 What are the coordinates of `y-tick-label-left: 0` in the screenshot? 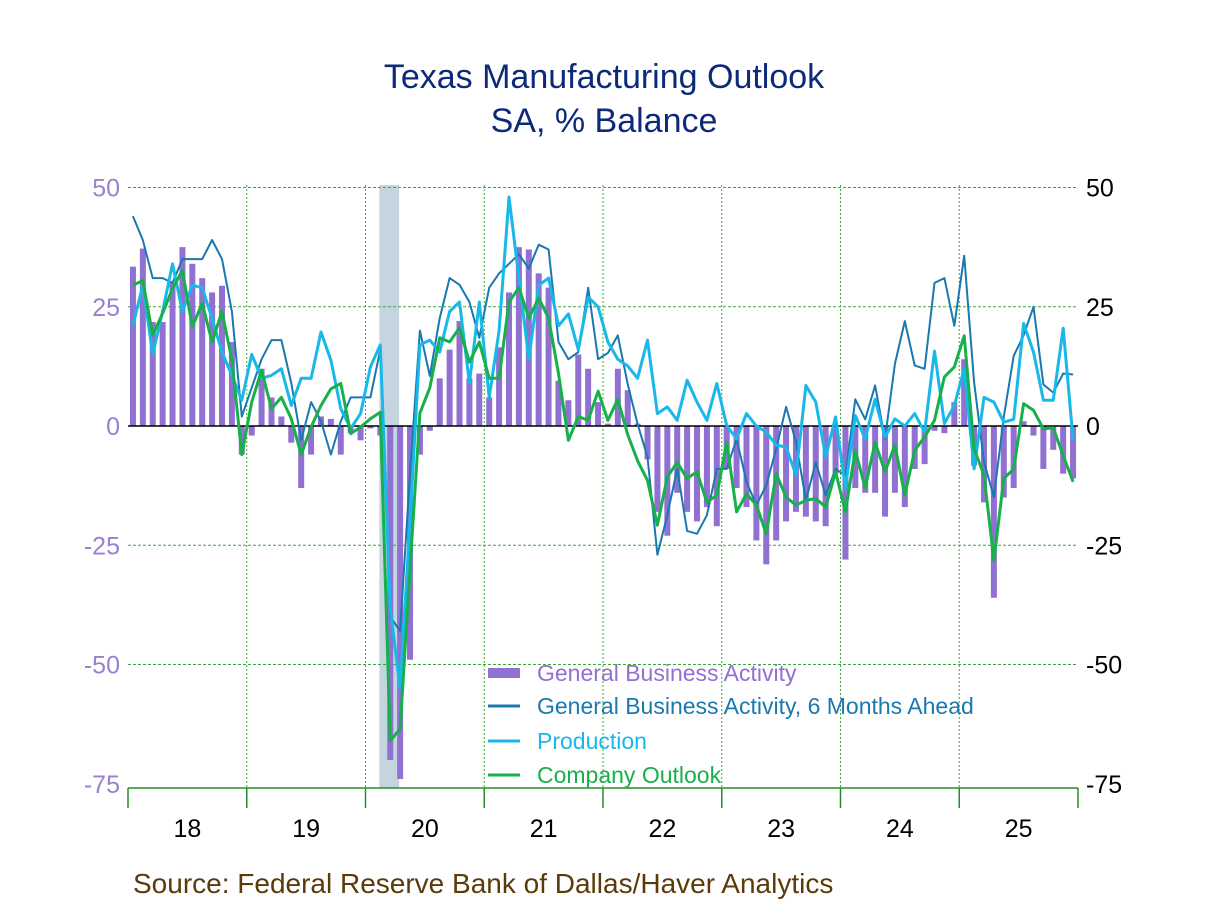 It's located at (113, 427).